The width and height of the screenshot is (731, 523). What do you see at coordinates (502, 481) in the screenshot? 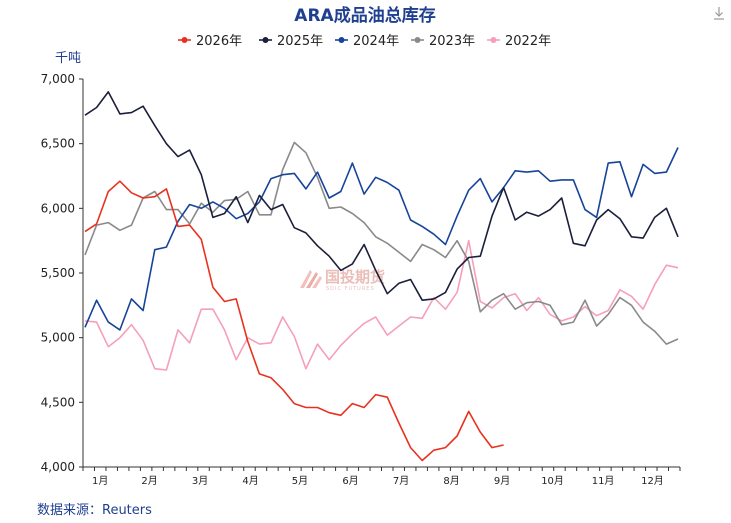
I see `x-tick-label: 9月` at bounding box center [502, 481].